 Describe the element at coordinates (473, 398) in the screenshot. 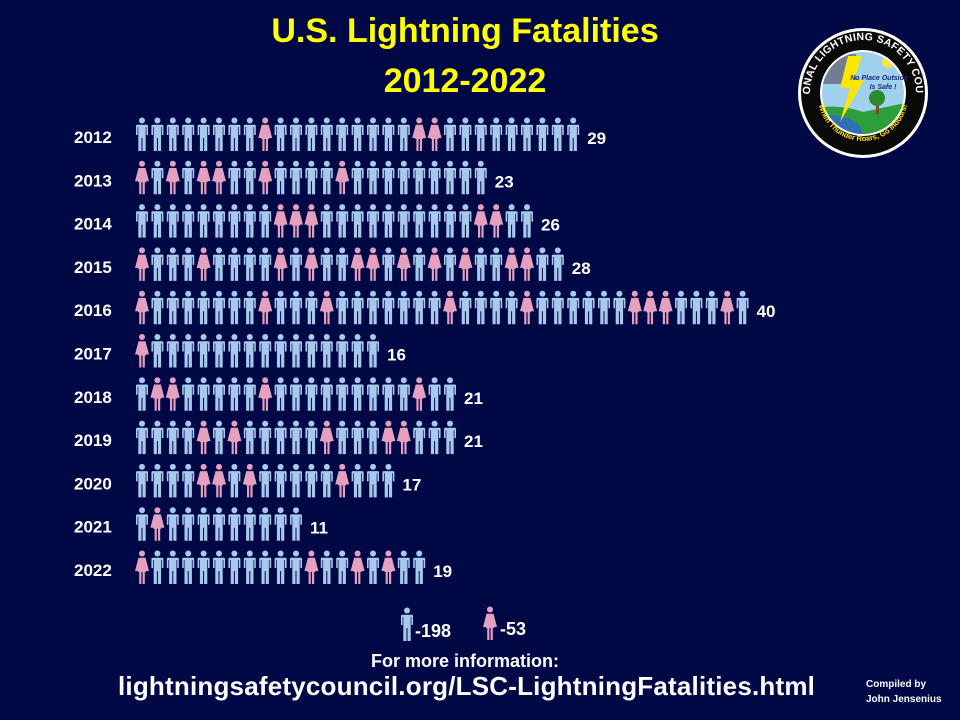

I see `value-label: 21` at that location.